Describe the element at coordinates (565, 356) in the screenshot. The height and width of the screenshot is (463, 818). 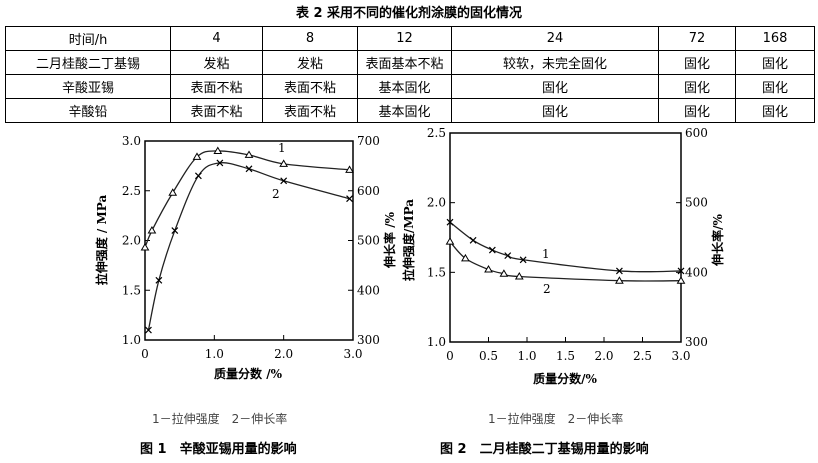
I see `x-tick-label: 1.5` at that location.